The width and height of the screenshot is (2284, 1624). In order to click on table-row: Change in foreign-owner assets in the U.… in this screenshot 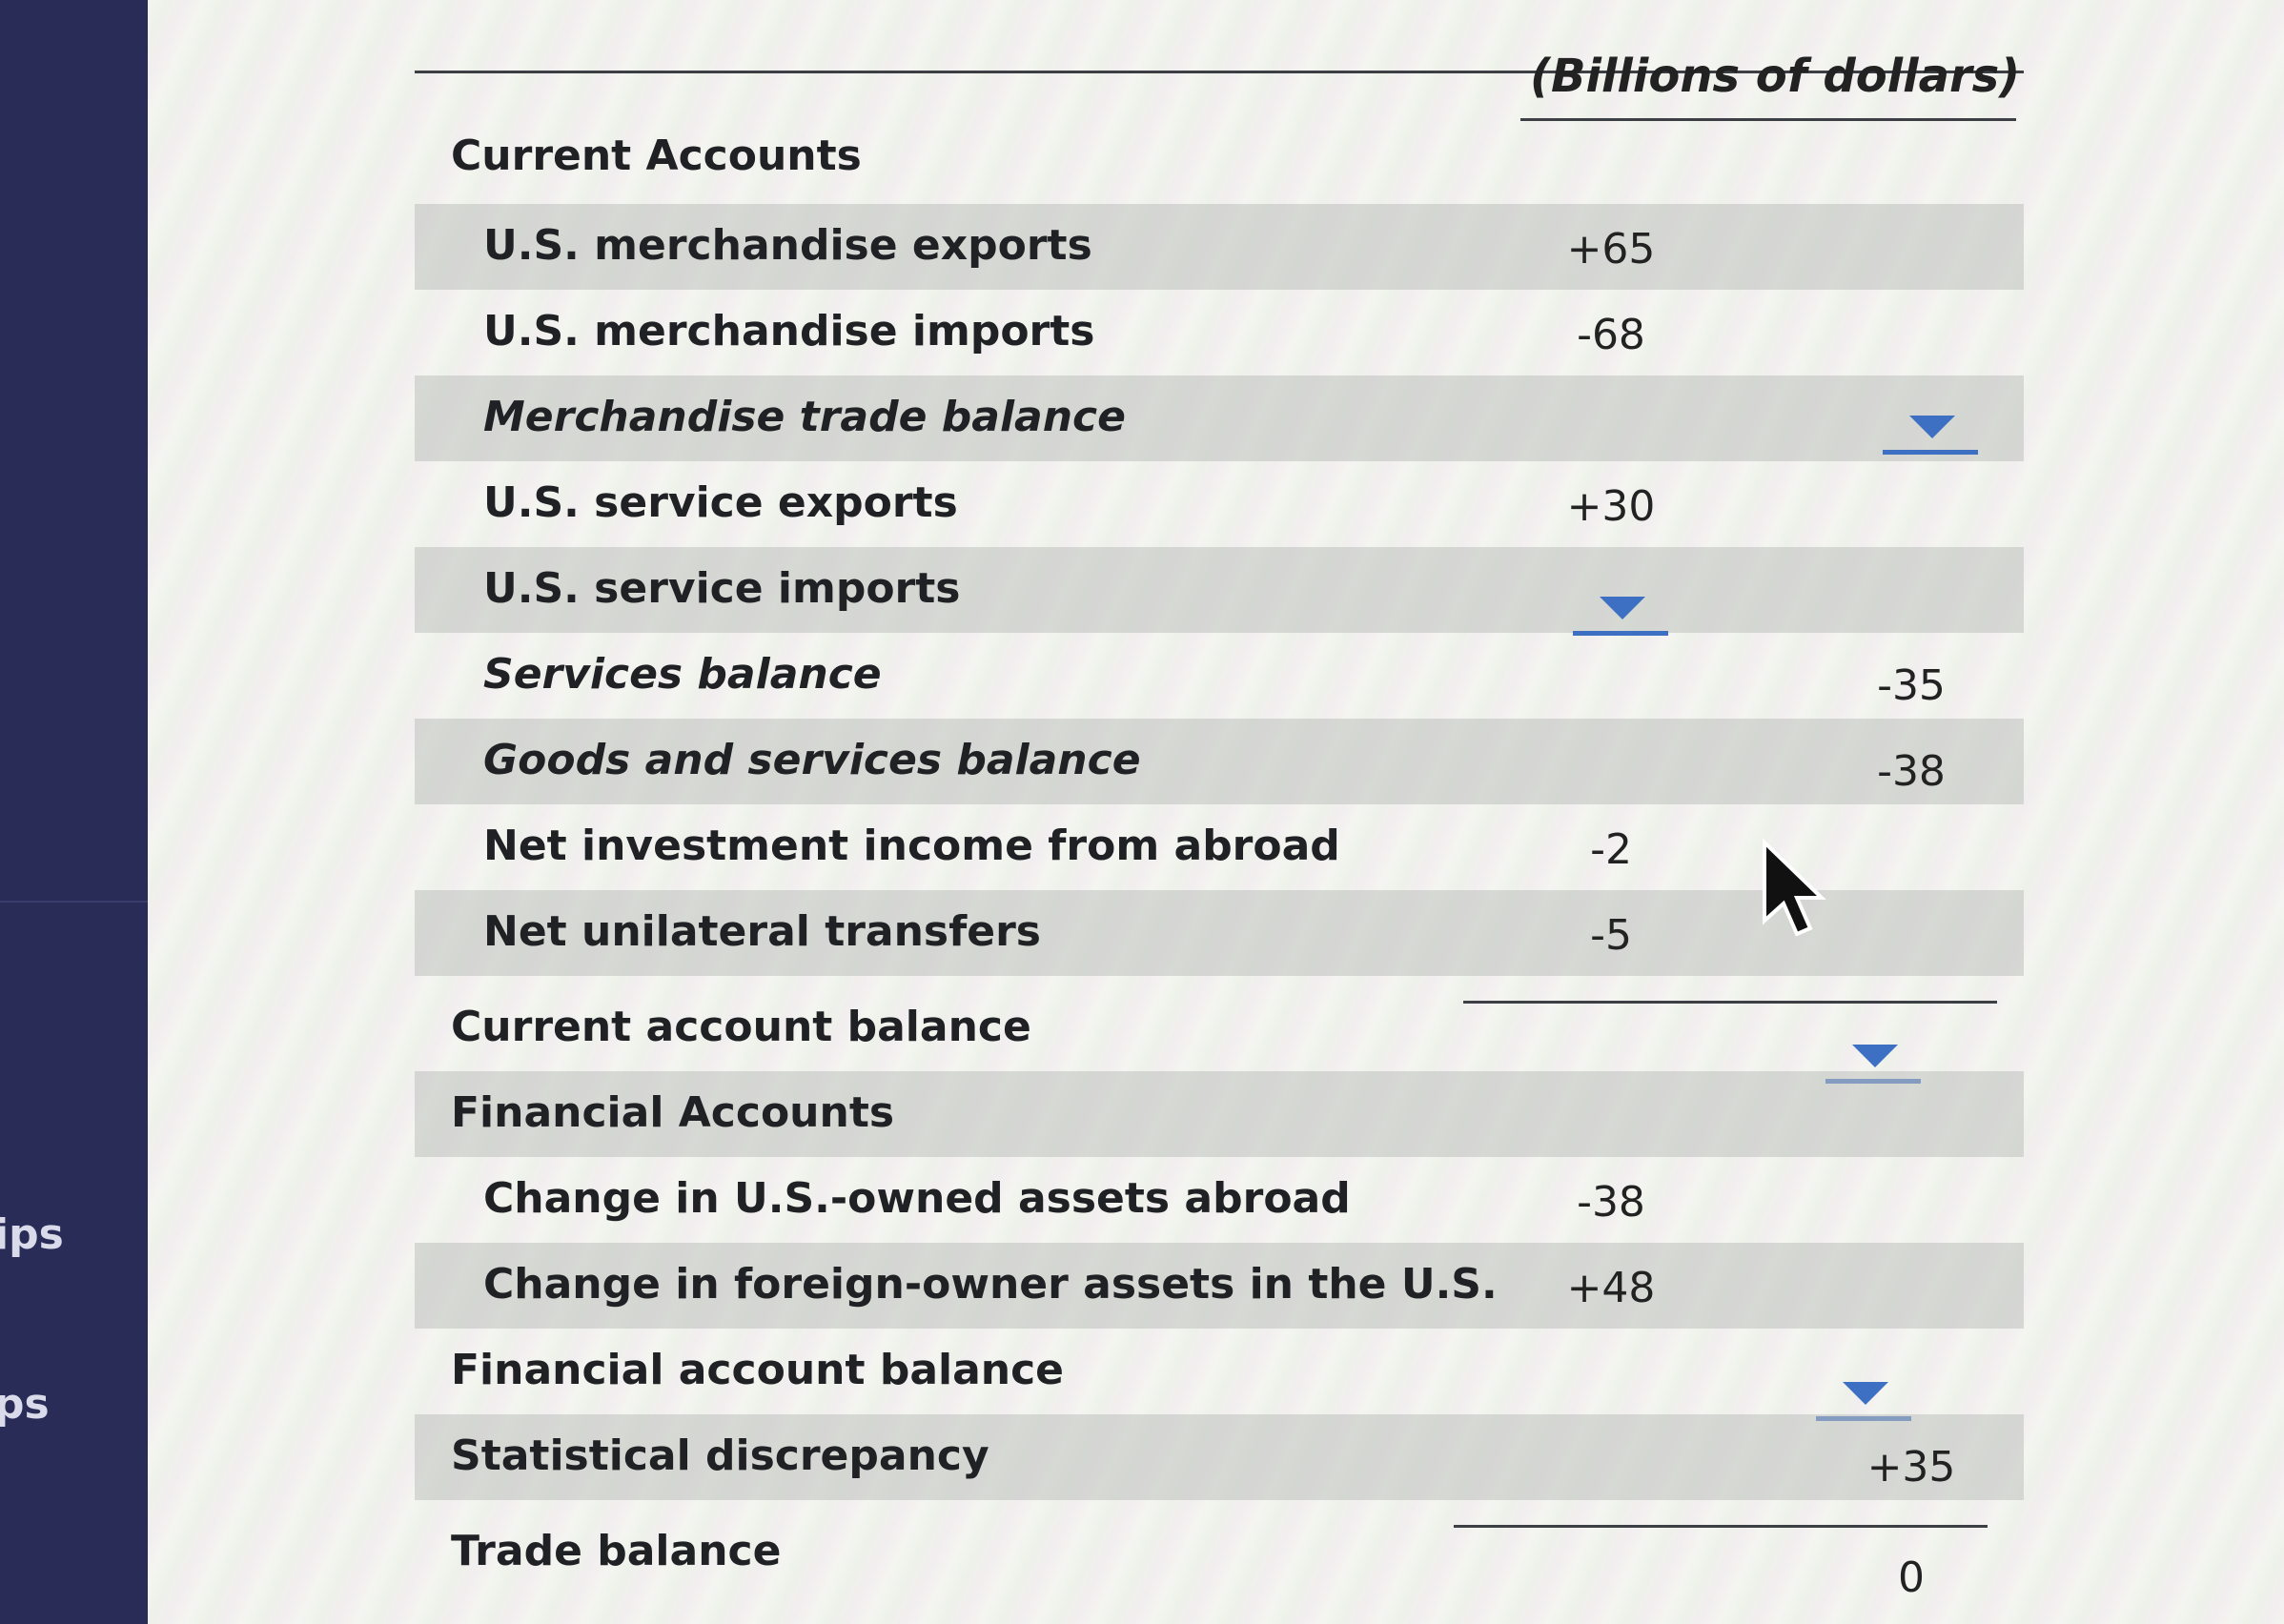, I will do `click(1219, 1286)`.